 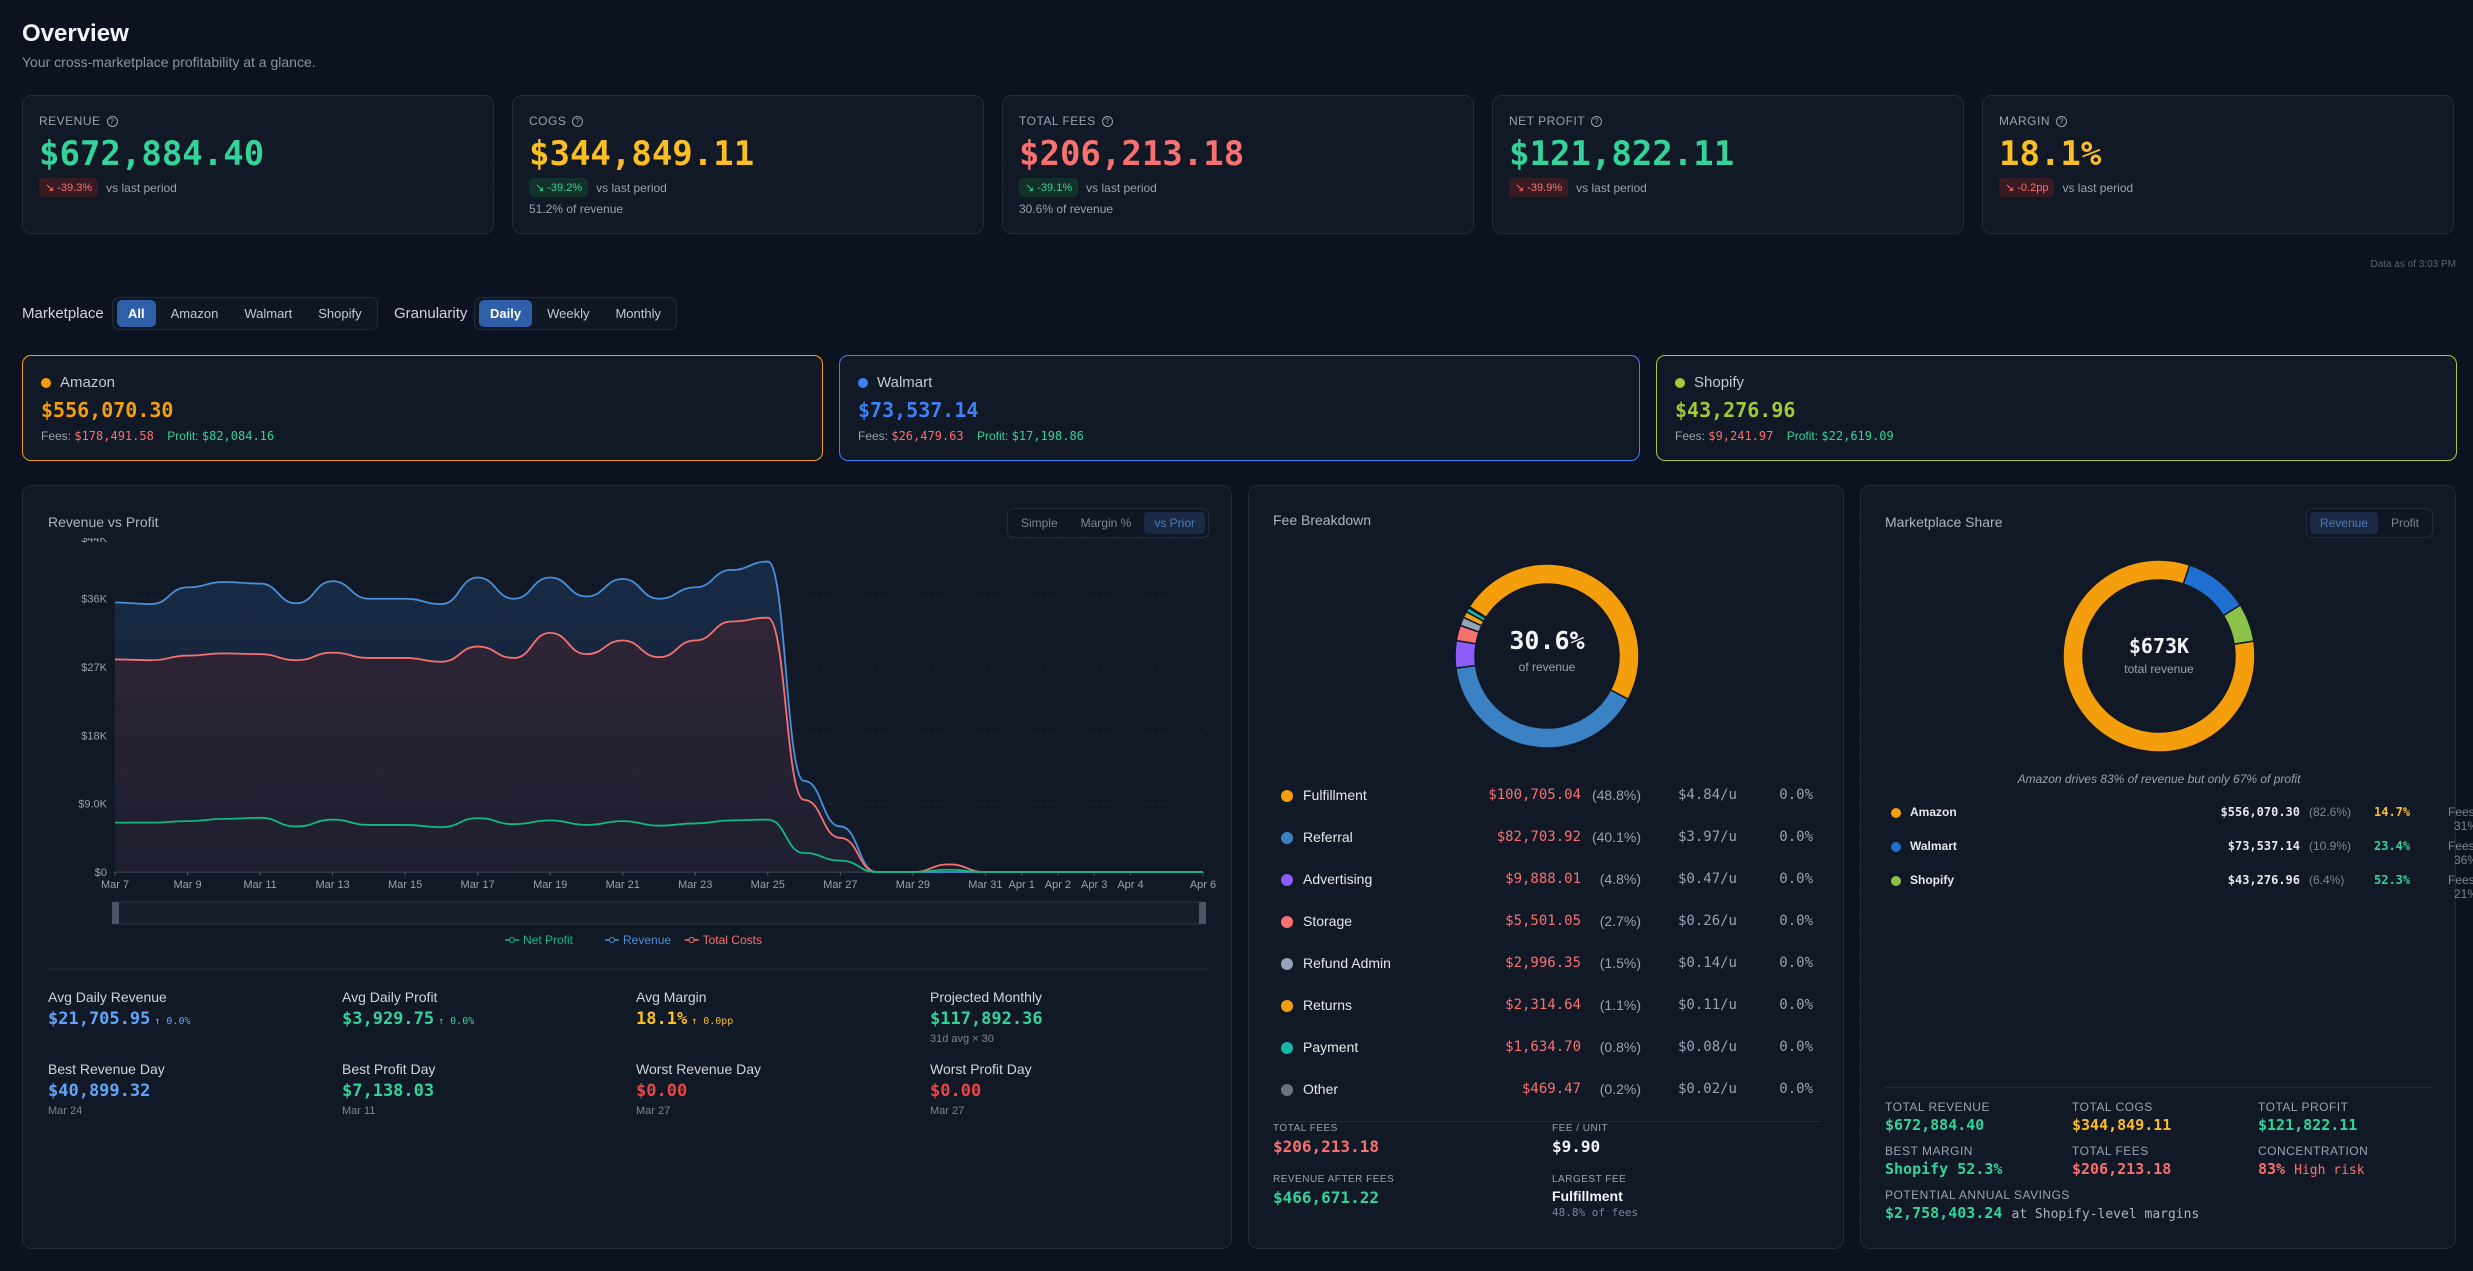 What do you see at coordinates (638, 313) in the screenshot?
I see `granularity-option-monthly: Monthly` at bounding box center [638, 313].